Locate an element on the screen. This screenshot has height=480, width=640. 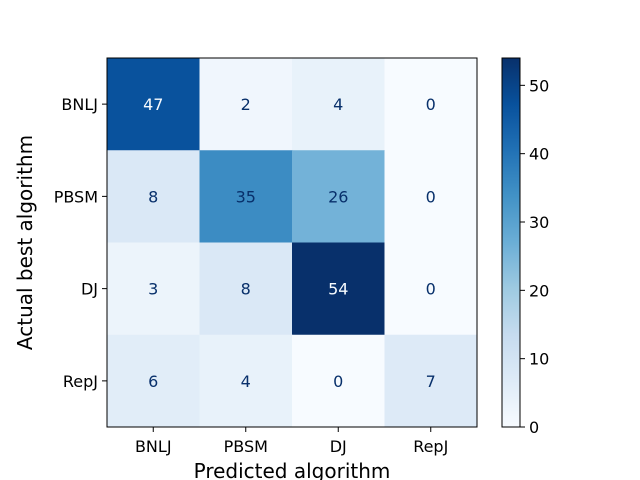
cell-value-label: 26 is located at coordinates (338, 196).